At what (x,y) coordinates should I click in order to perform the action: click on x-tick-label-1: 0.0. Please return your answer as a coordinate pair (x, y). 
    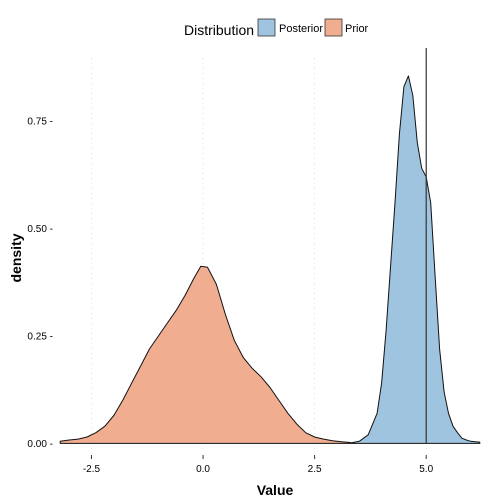
    Looking at the image, I should click on (203, 469).